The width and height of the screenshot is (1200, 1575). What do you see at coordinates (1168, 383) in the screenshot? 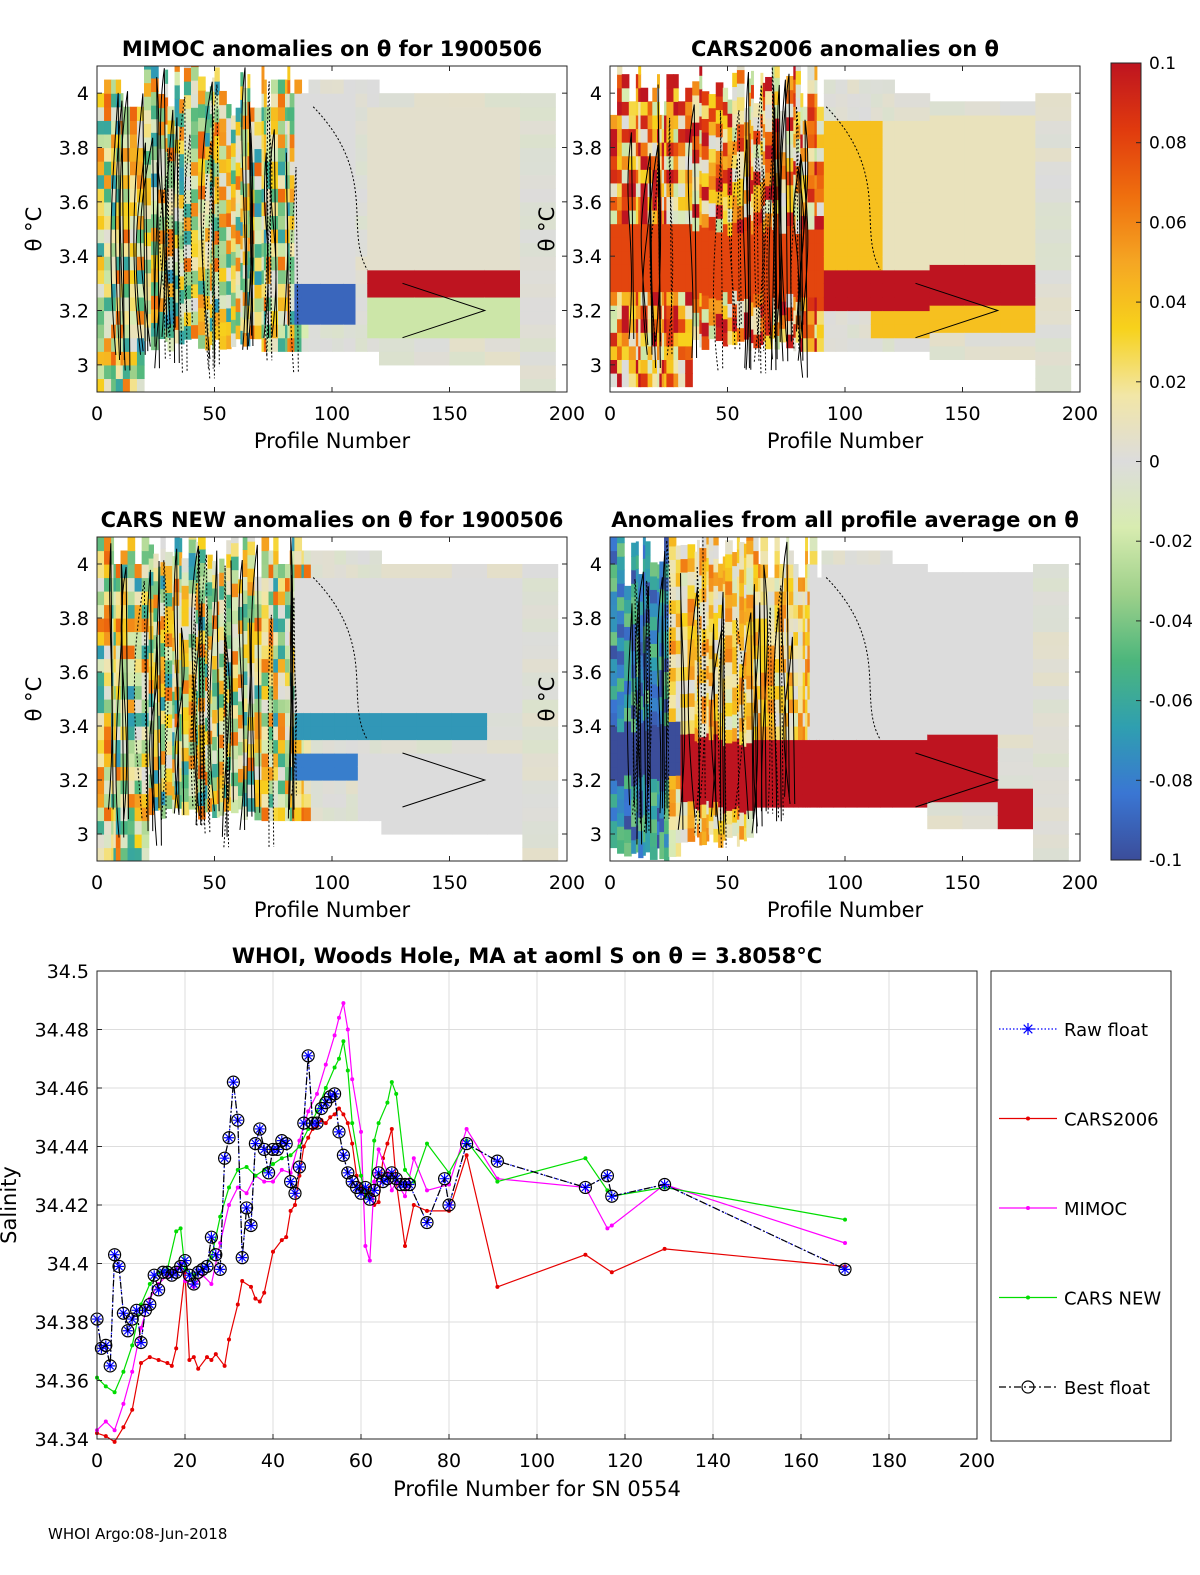
I see `colorbar-tick-label: 0.02` at bounding box center [1168, 383].